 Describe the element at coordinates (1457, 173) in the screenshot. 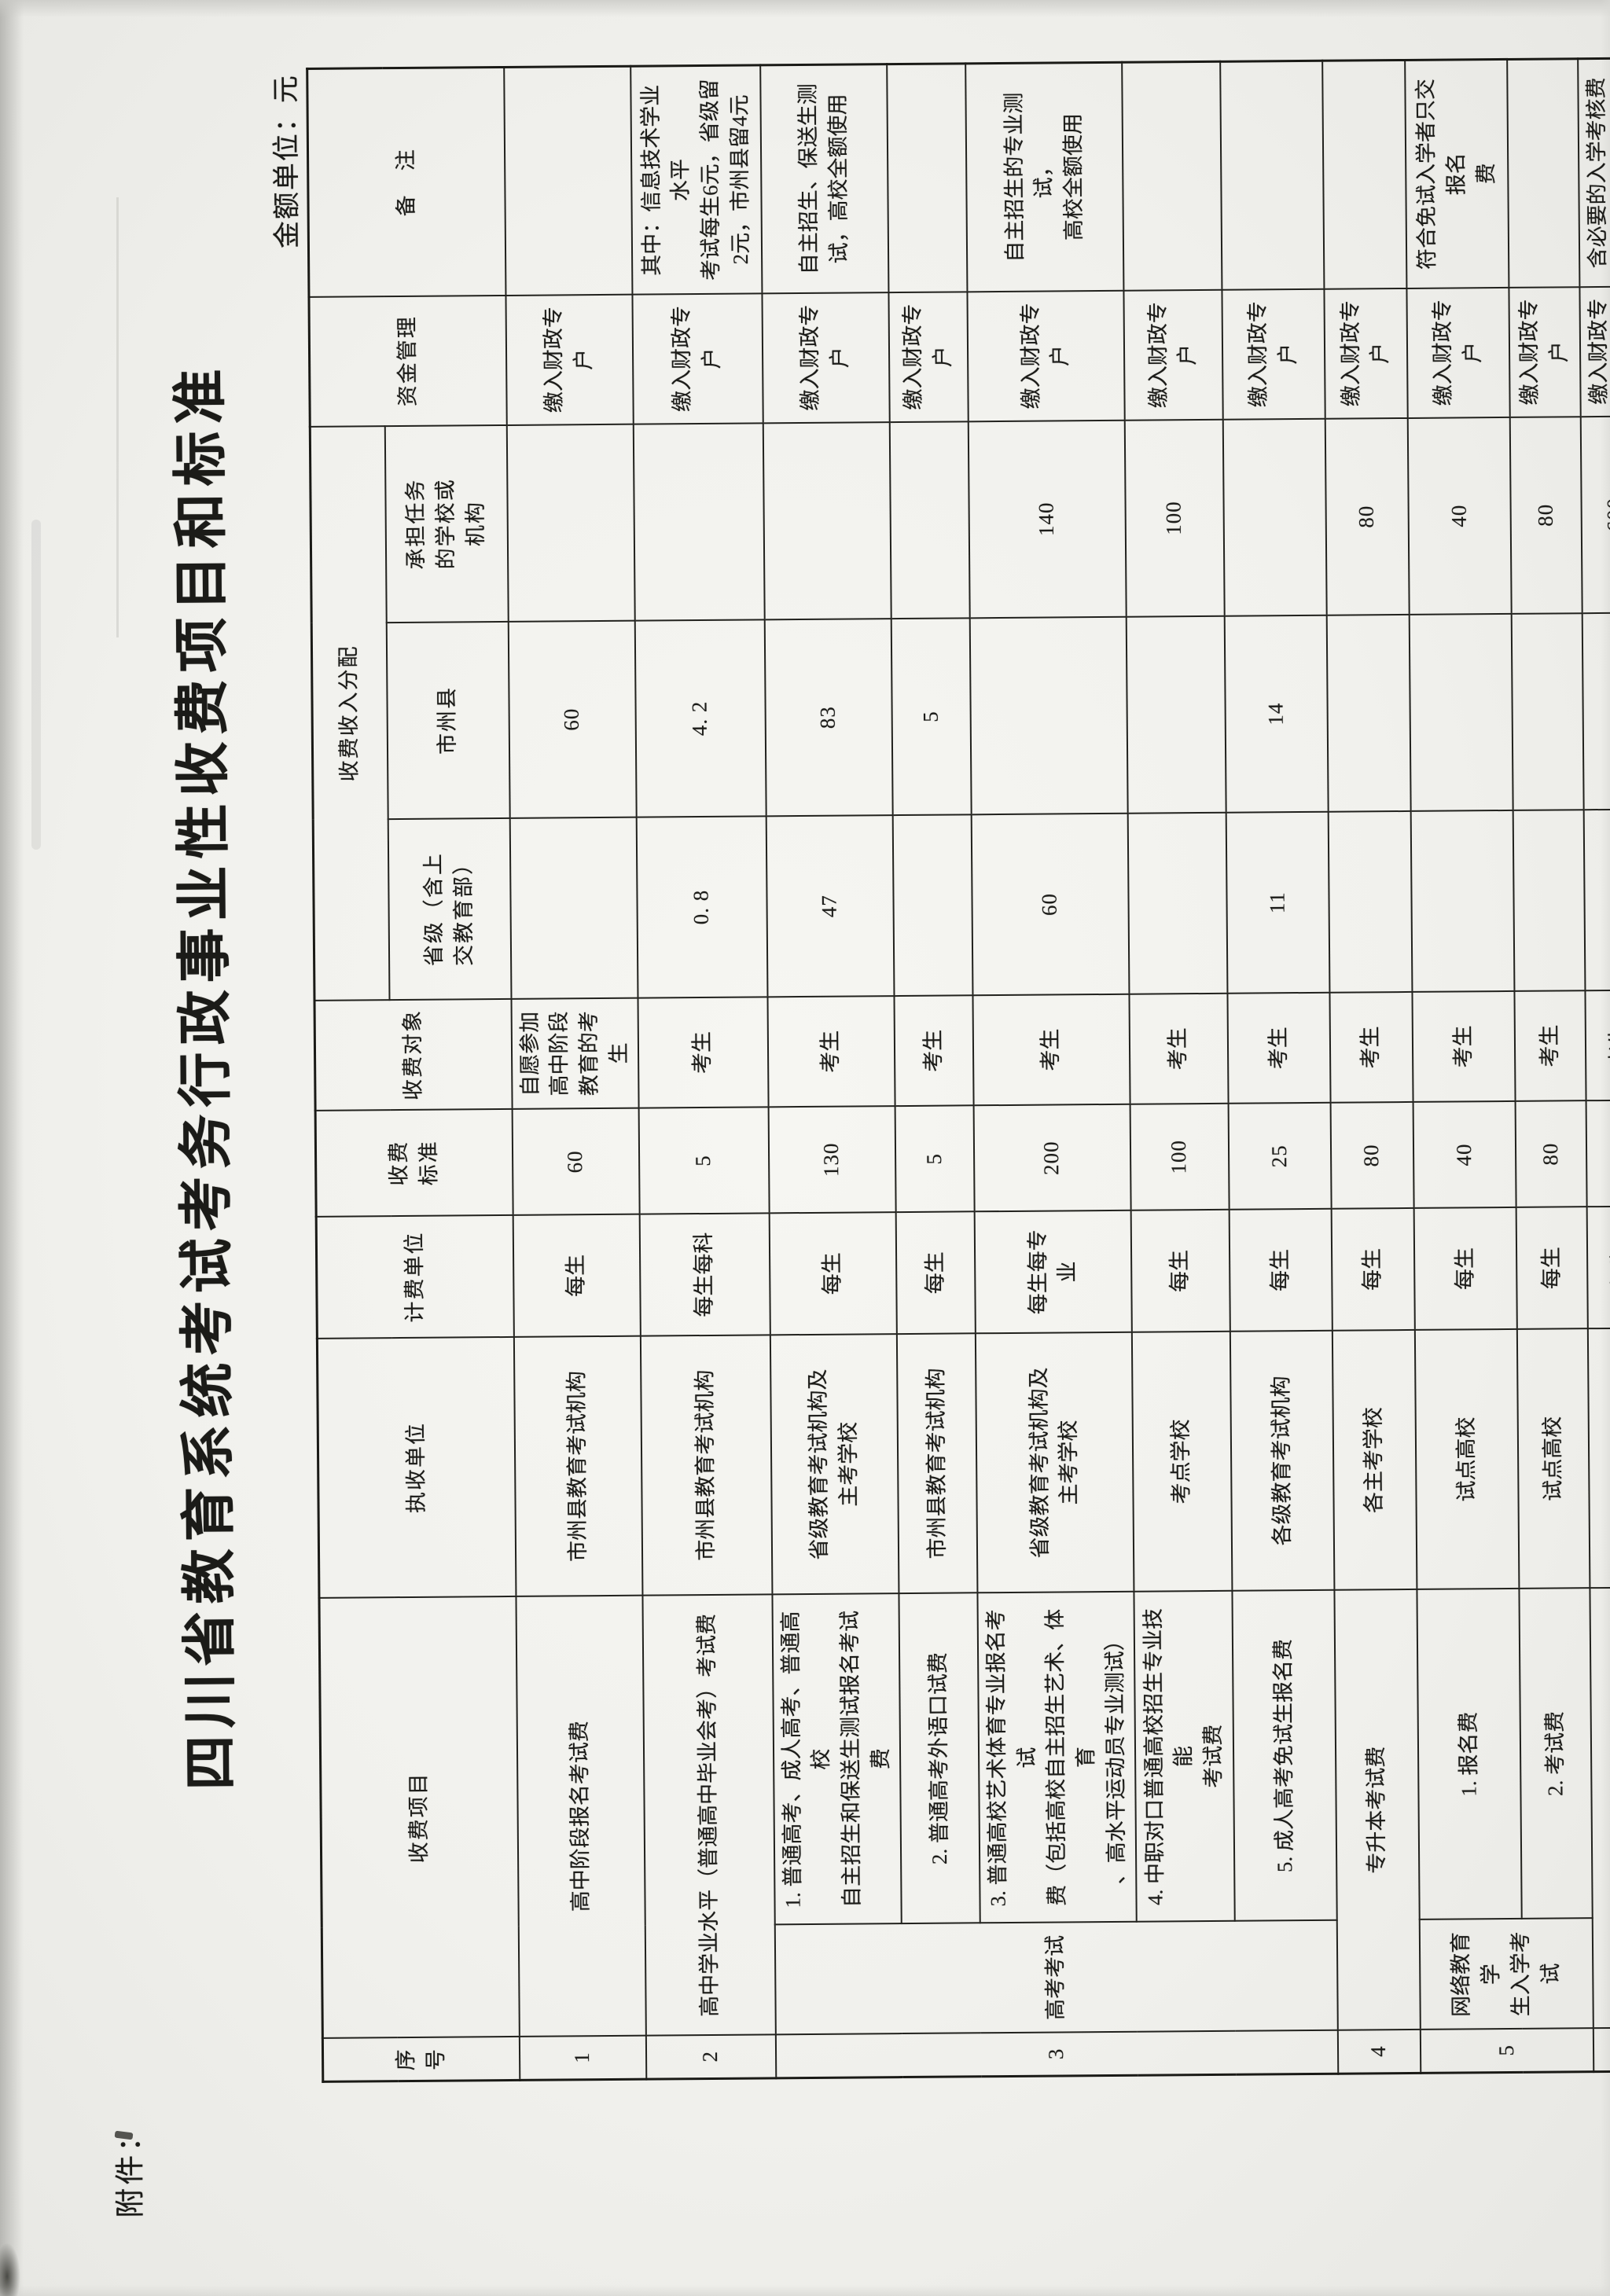

I see `cell-remark: 符合免试入学者只交报名 费` at that location.